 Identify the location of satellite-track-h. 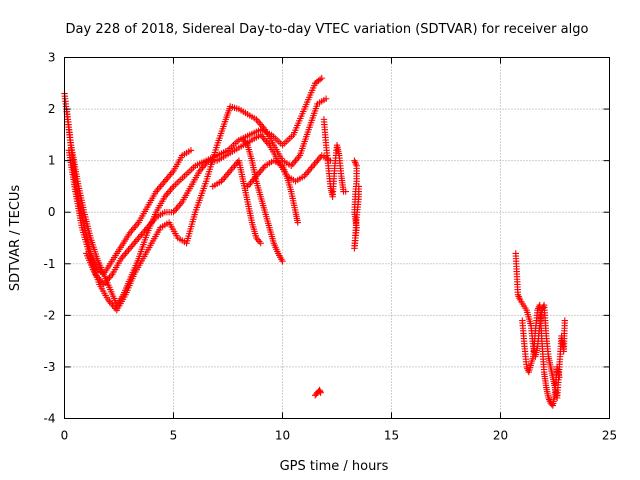
(334, 158).